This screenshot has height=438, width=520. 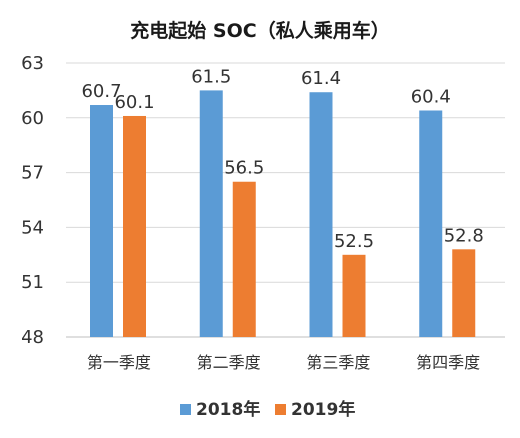 I want to click on data-label: 60.7, so click(x=101, y=91).